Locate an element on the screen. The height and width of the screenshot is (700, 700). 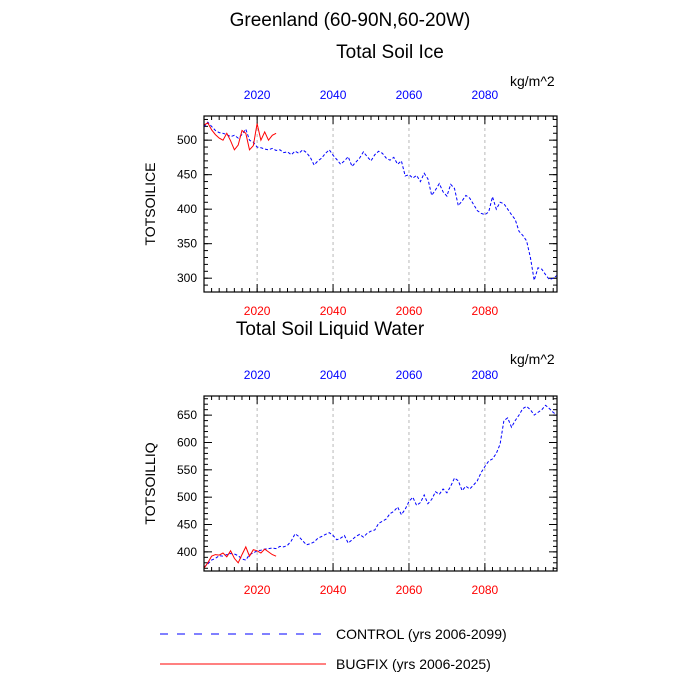
y-tick-label-ice-450: 450 is located at coordinates (187, 175).